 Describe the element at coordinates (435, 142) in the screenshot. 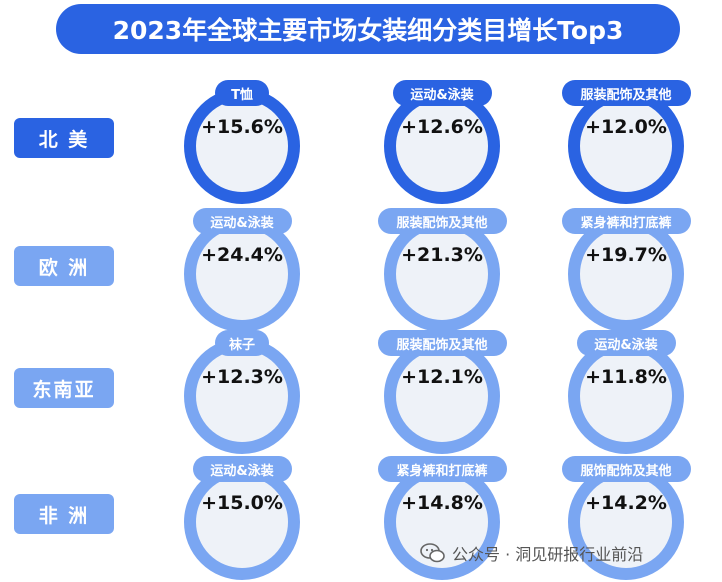

I see `growth-badge: +12.6% 运动&泳装` at that location.